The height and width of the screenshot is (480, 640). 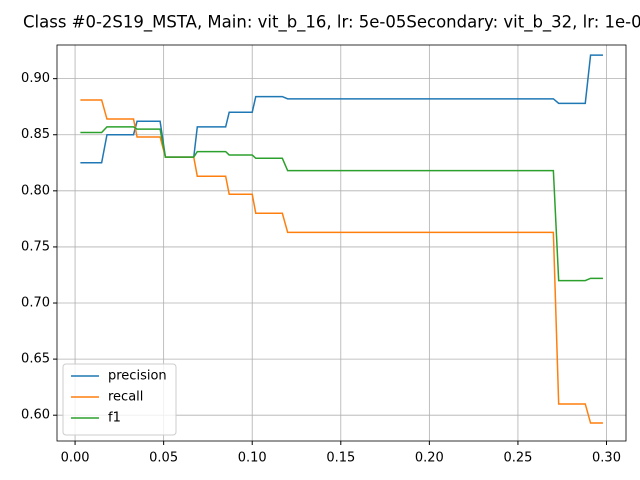 I want to click on y-tick-label: 0.90, so click(x=35, y=78).